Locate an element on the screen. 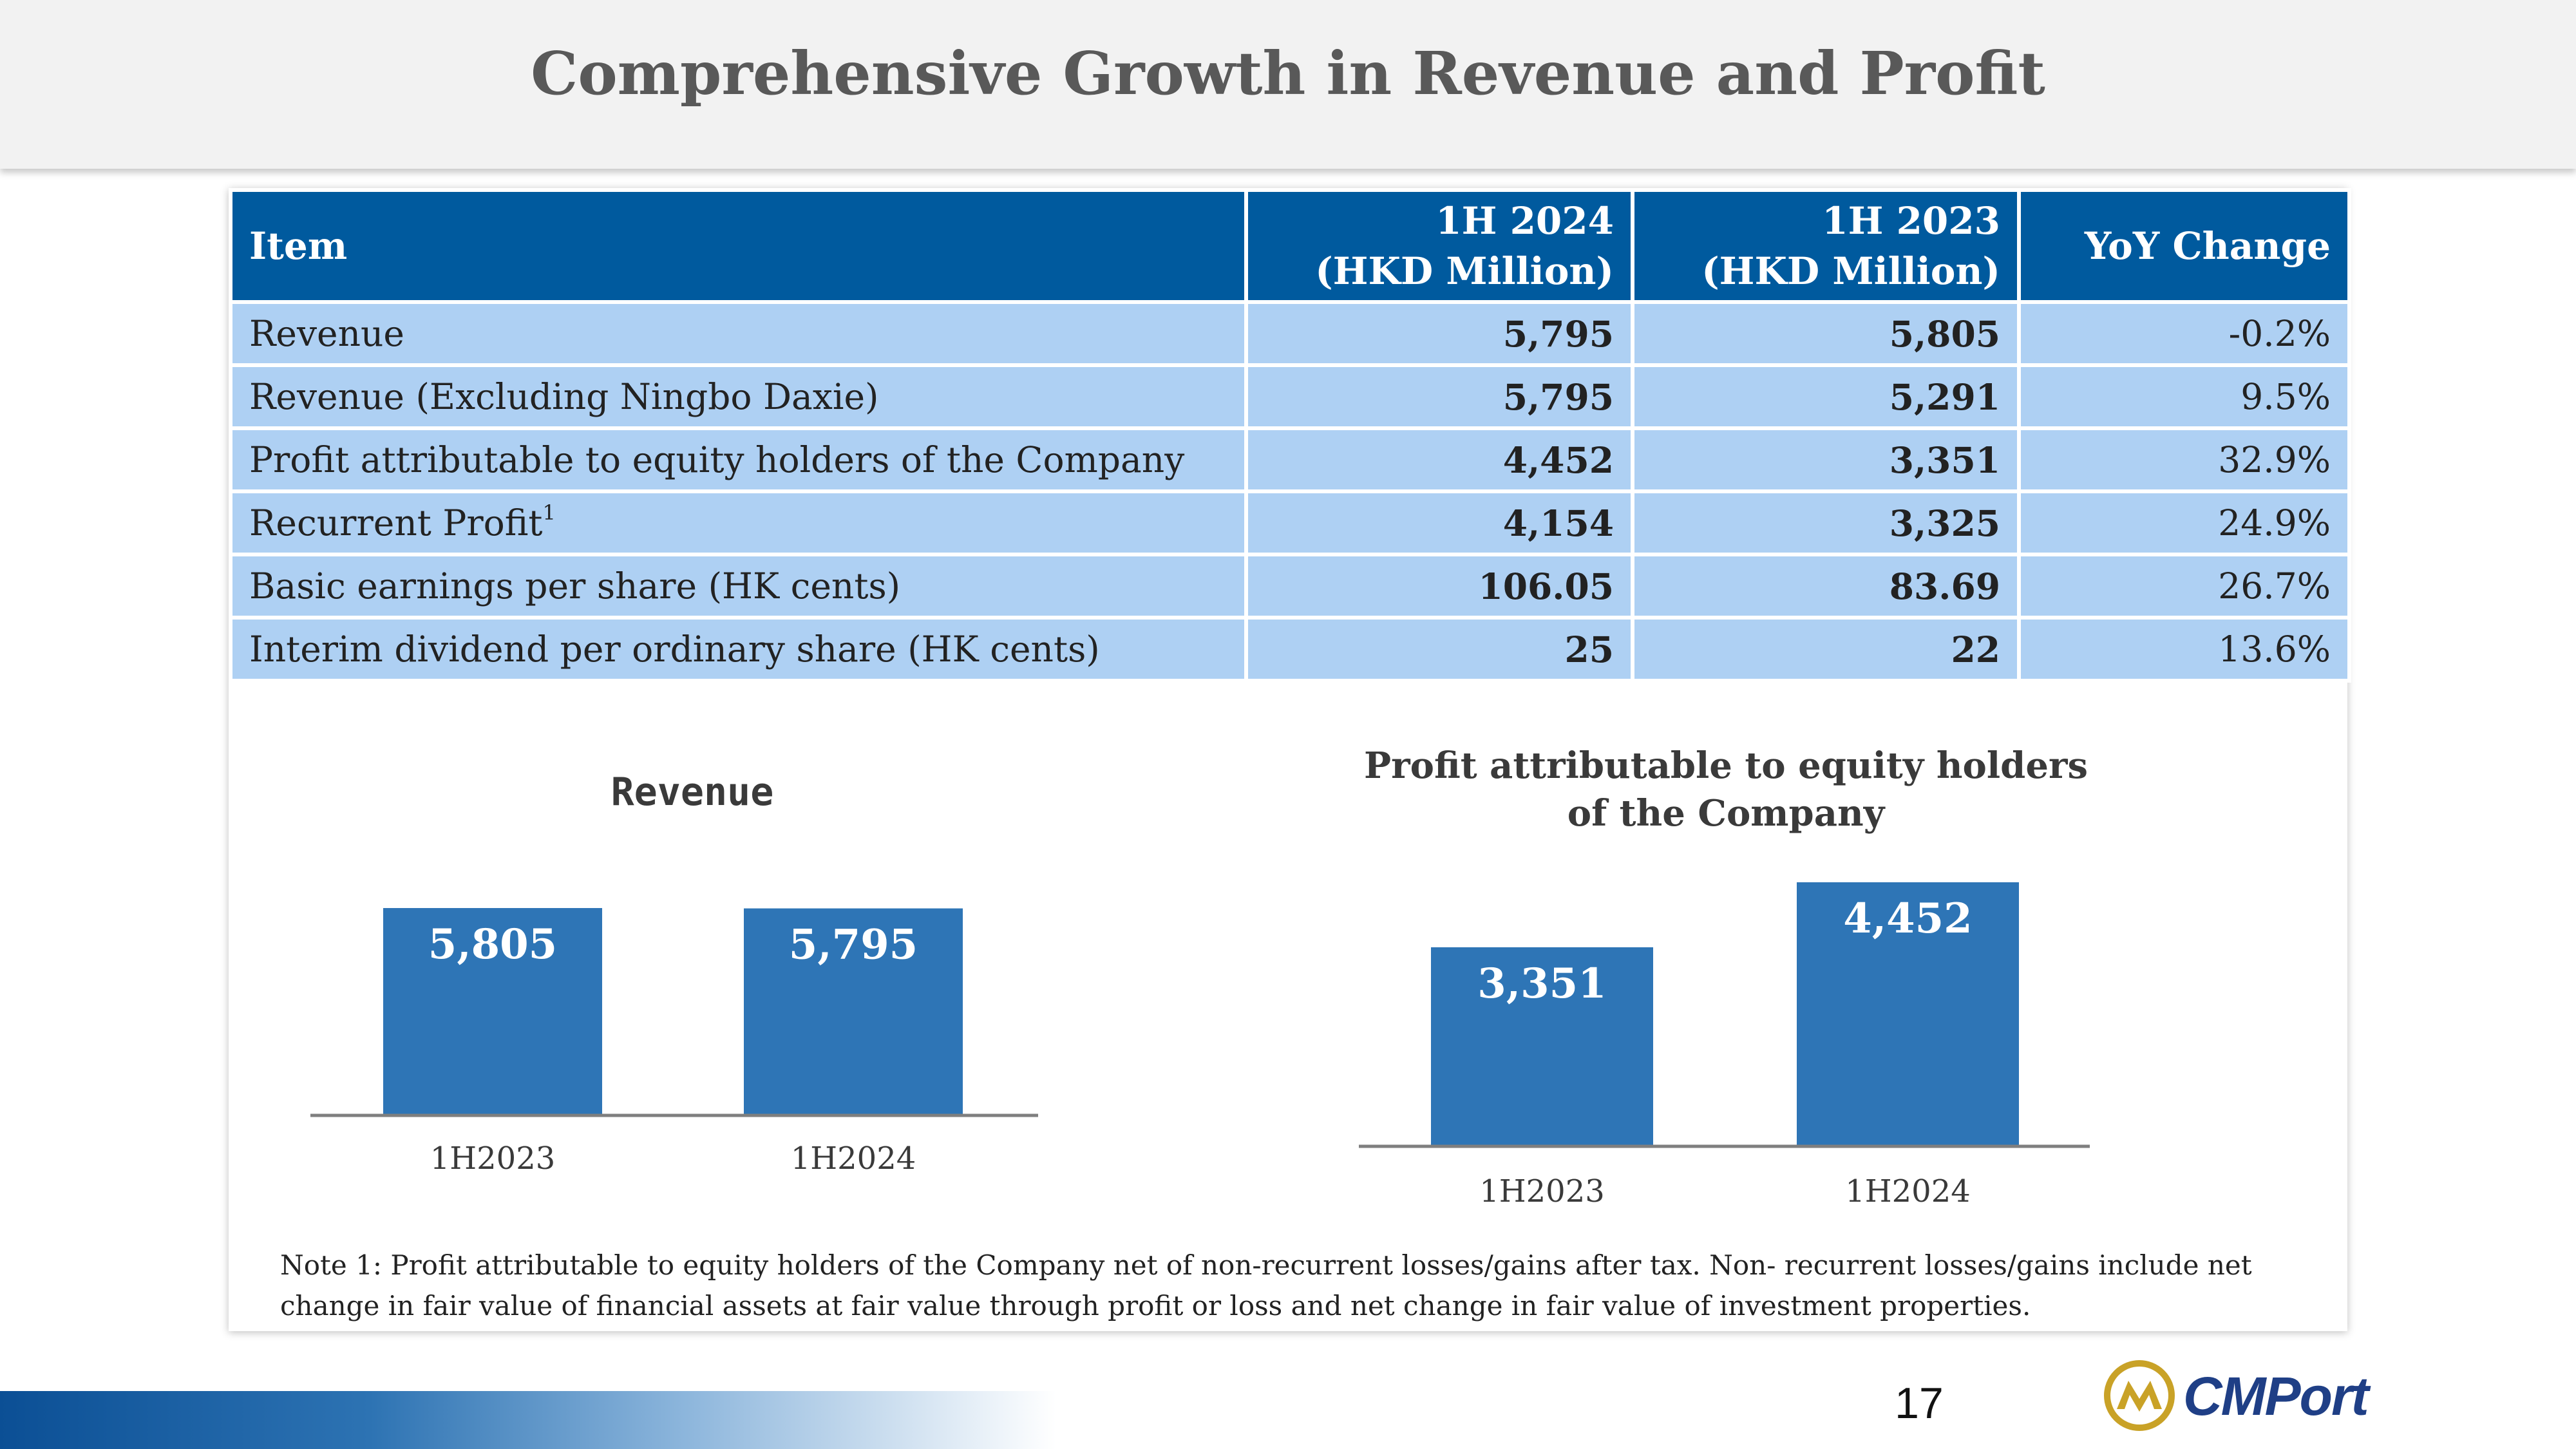 Image resolution: width=2576 pixels, height=1449 pixels. row-item: Revenue is located at coordinates (739, 334).